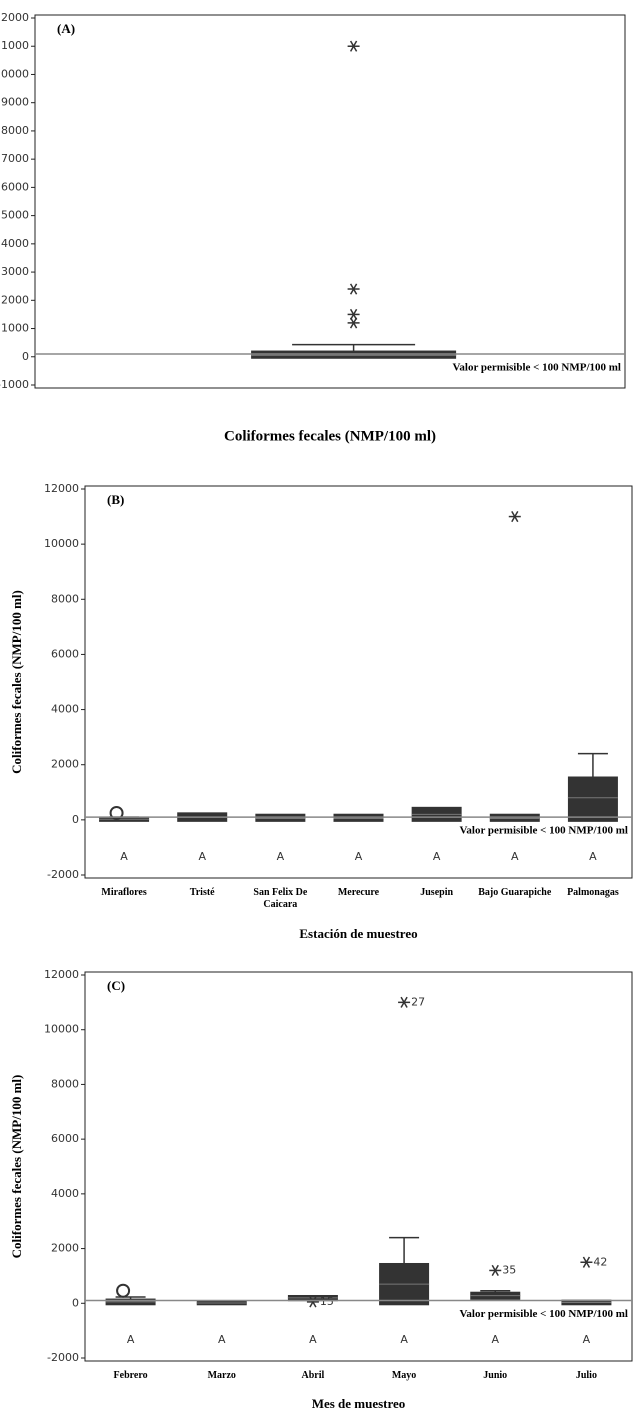  I want to click on x-tick-label: Mayo, so click(404, 1375).